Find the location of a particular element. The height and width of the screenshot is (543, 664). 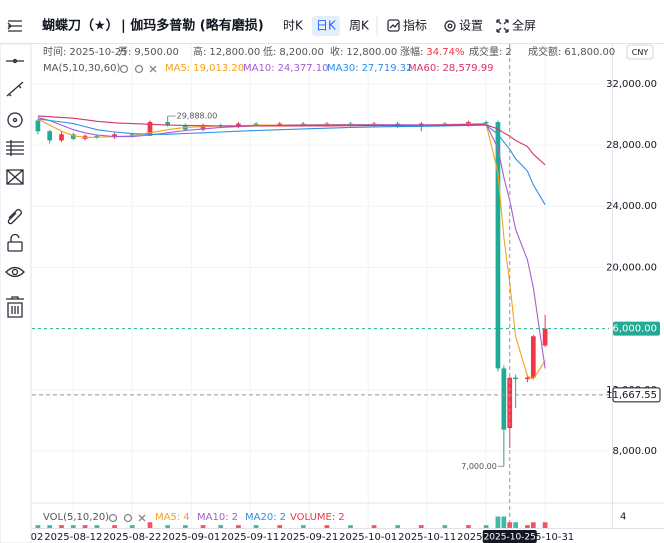

legend-entry: MA5: 19,013.20 is located at coordinates (204, 68).